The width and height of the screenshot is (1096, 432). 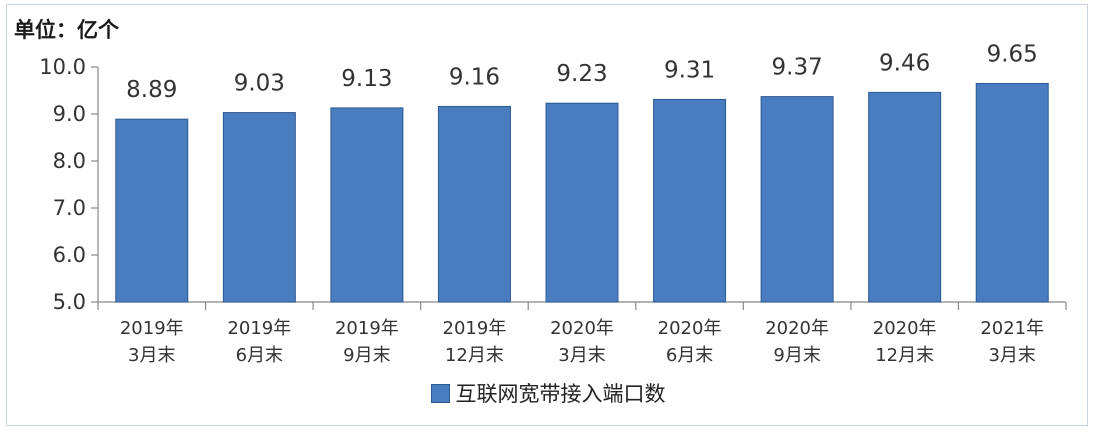 I want to click on data-label: 9.03, so click(x=259, y=84).